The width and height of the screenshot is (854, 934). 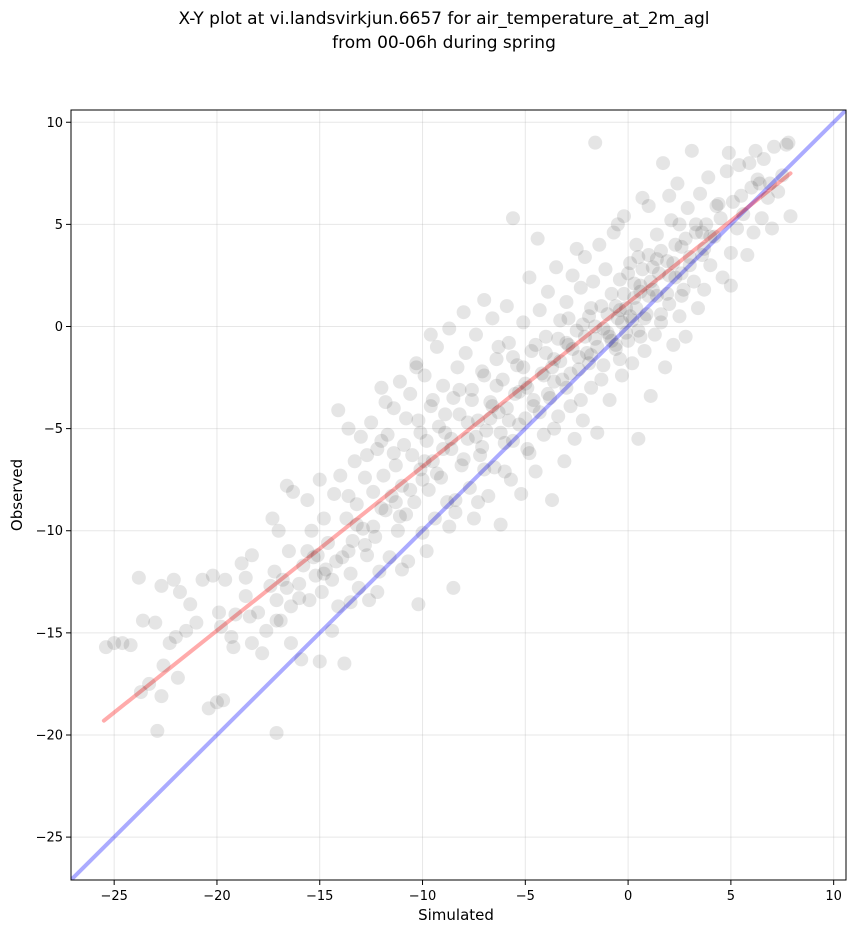 What do you see at coordinates (471, 892) in the screenshot?
I see `x-axis-ticks: −25 −20 −15 −10 −5 0 5 10` at bounding box center [471, 892].